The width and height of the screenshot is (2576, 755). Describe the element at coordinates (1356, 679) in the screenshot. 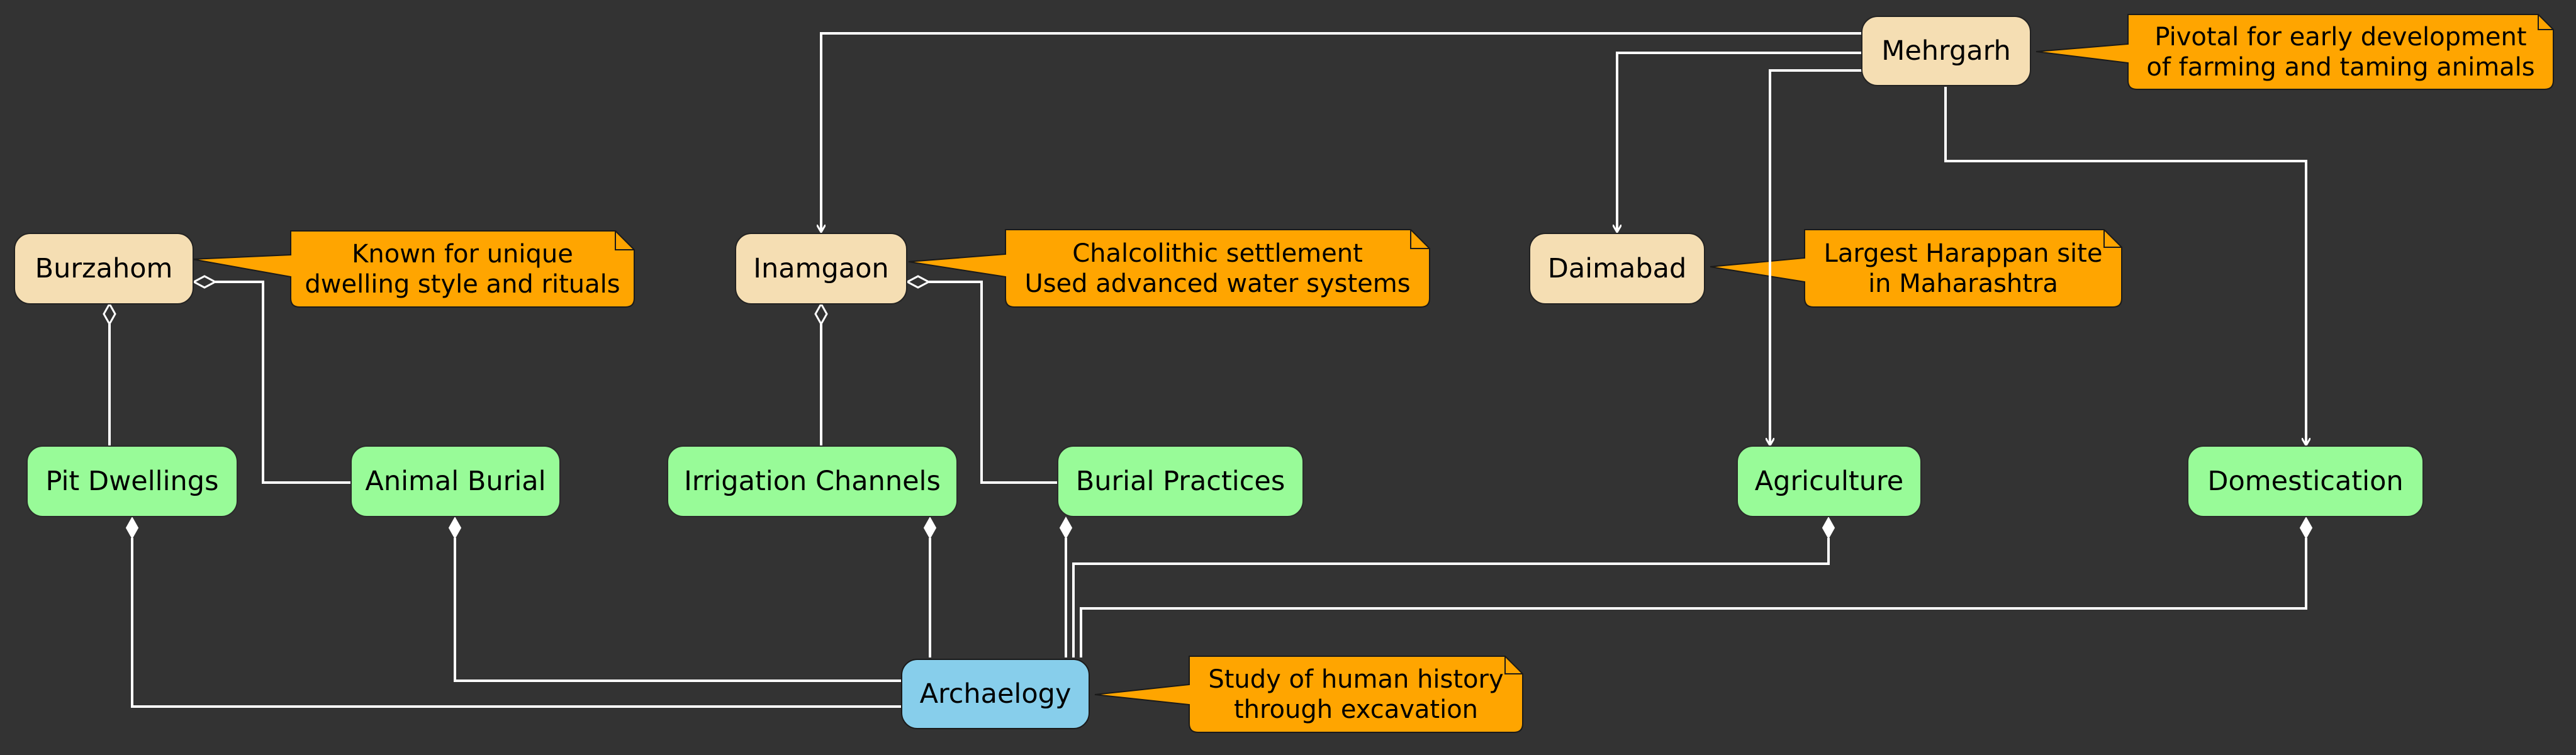

I see `note-archaelogy-line-1: Study of human history` at that location.